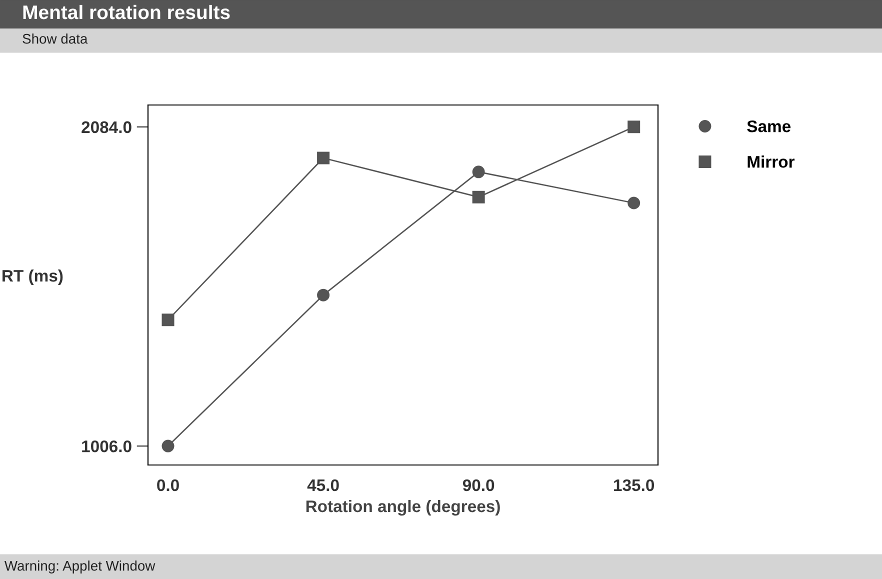  Describe the element at coordinates (55, 39) in the screenshot. I see `text: Show data` at that location.